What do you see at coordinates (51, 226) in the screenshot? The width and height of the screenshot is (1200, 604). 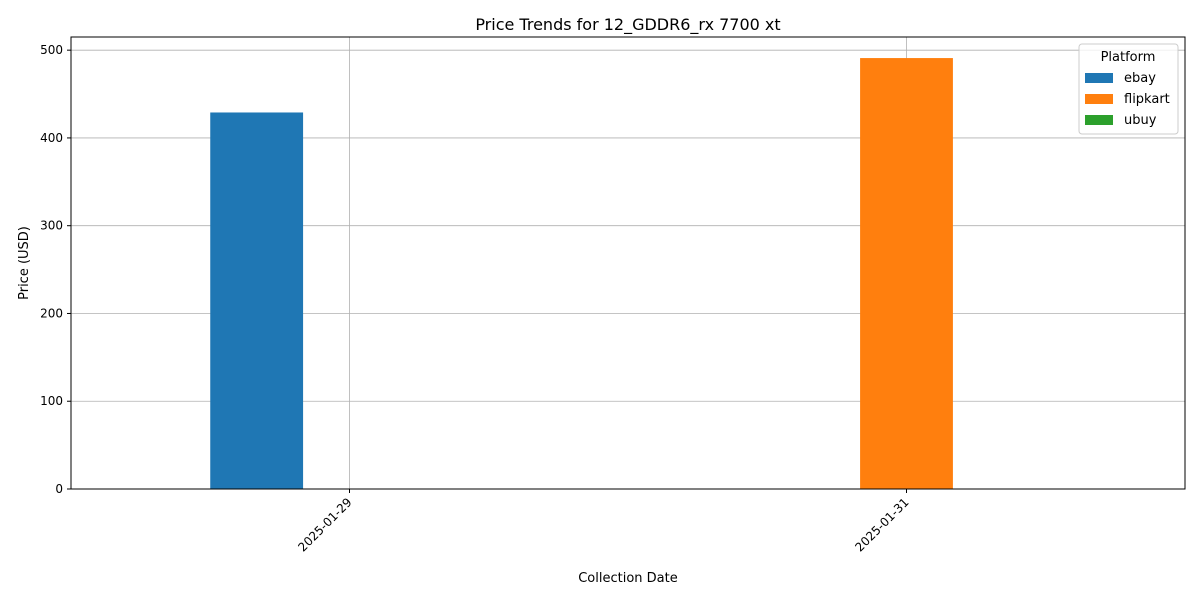 I see `y-tick-label: 300` at bounding box center [51, 226].